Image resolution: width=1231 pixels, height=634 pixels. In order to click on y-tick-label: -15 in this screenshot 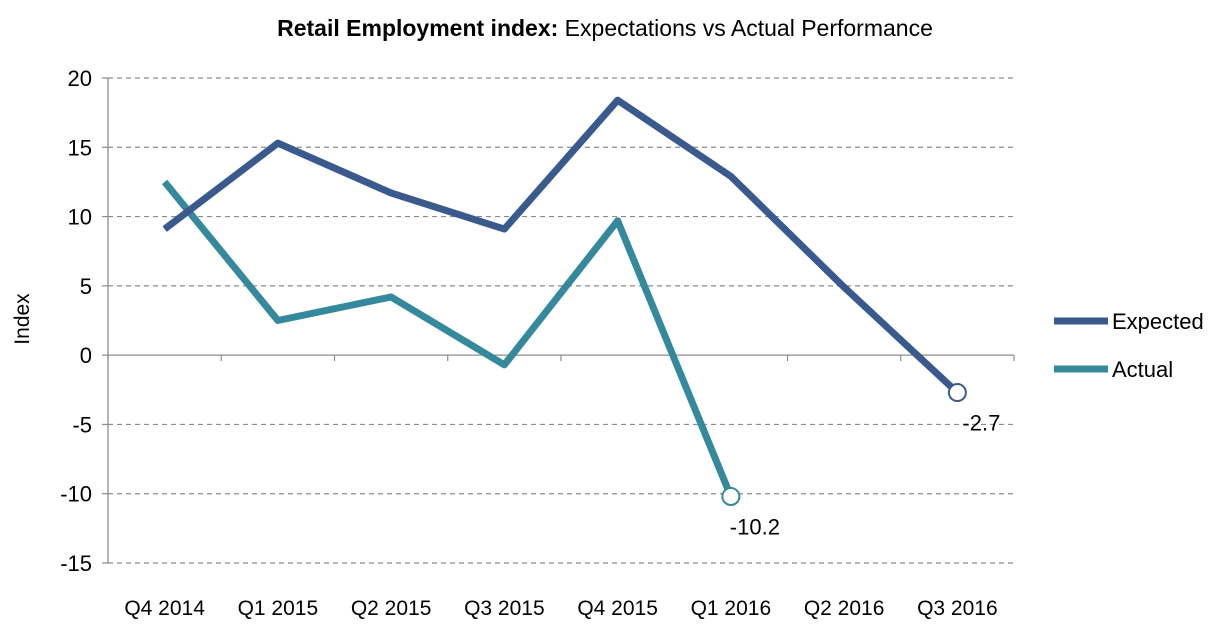, I will do `click(76, 563)`.